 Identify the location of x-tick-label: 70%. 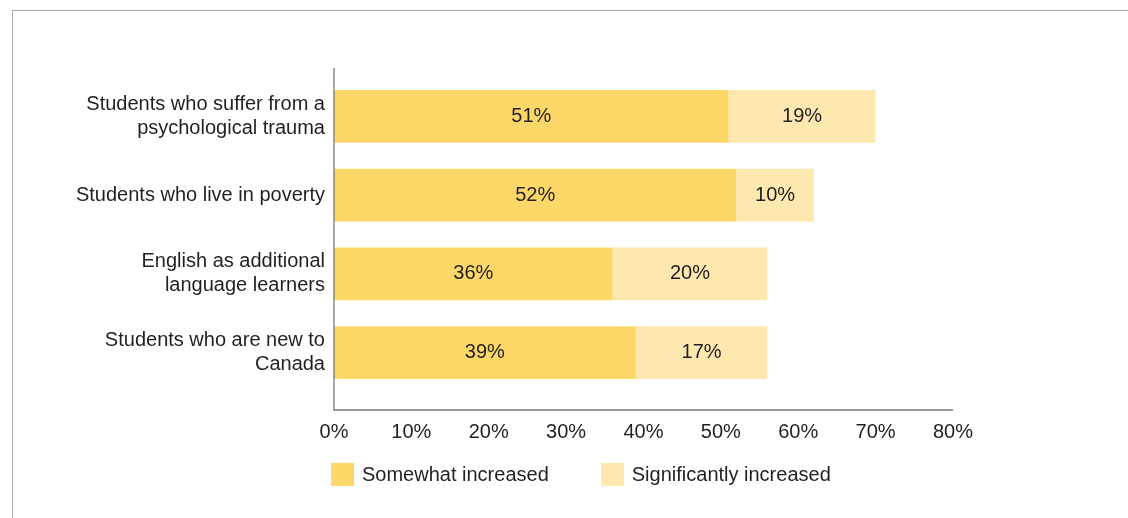
(875, 430).